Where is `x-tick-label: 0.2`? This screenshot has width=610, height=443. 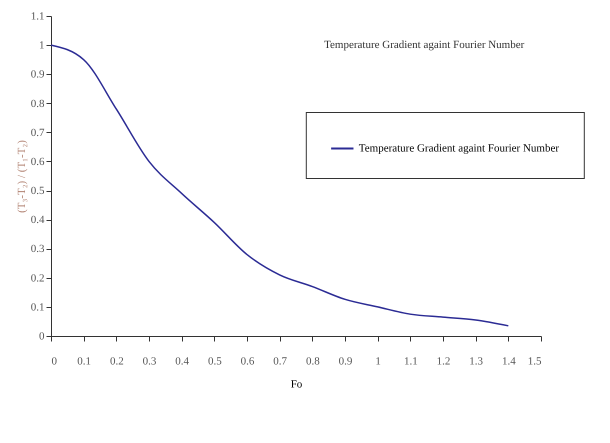 x-tick-label: 0.2 is located at coordinates (117, 362).